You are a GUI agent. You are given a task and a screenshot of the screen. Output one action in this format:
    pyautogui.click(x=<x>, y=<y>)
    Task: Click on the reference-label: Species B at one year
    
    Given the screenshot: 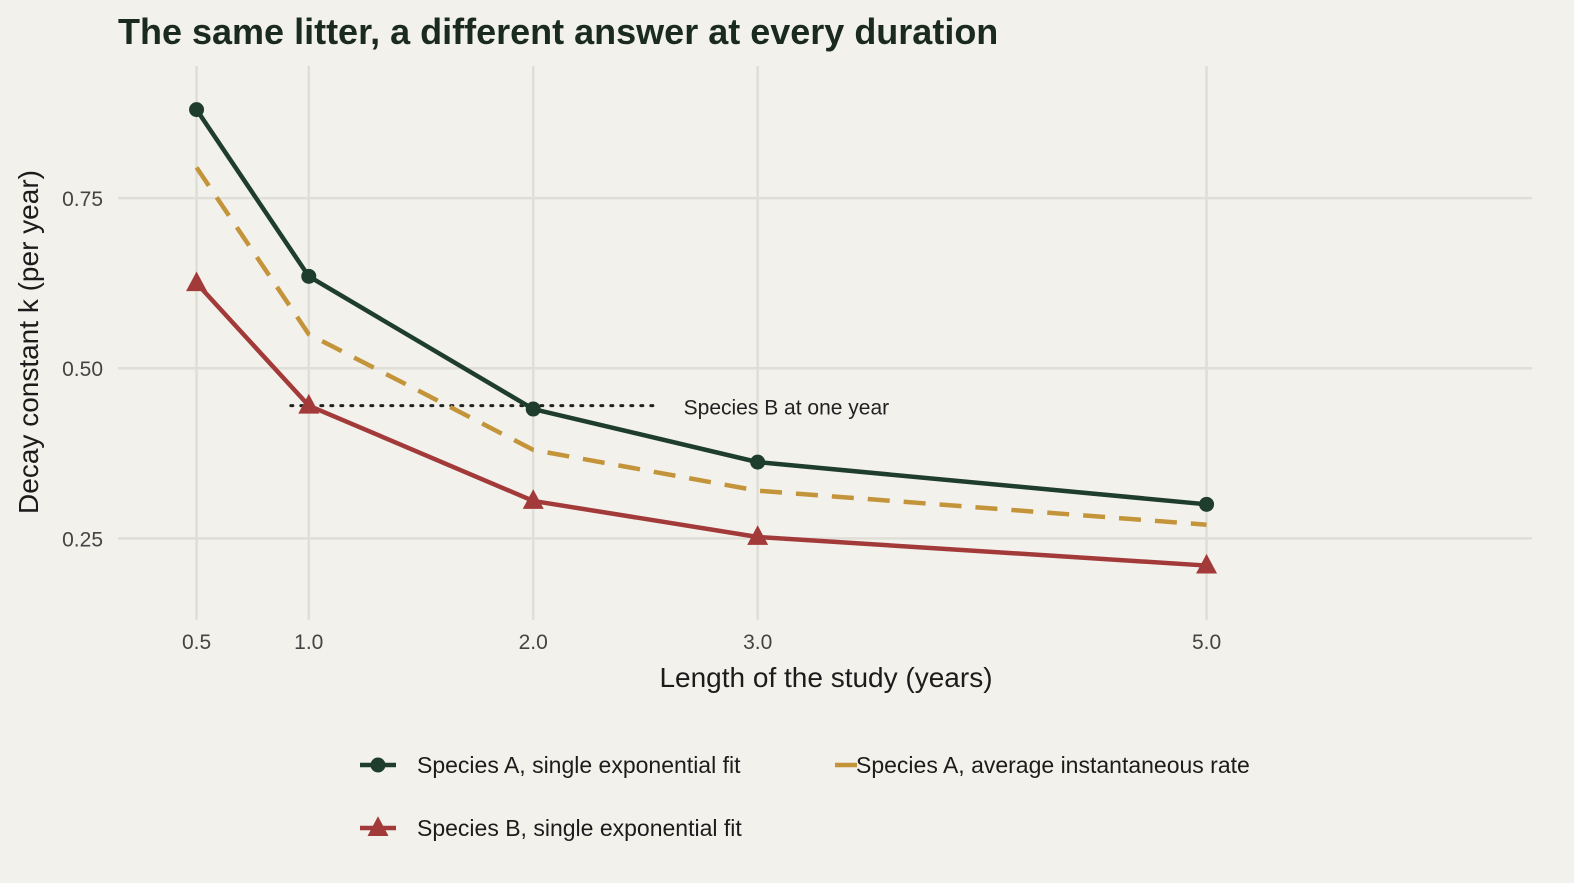 What is the action you would take?
    pyautogui.click(x=786, y=408)
    